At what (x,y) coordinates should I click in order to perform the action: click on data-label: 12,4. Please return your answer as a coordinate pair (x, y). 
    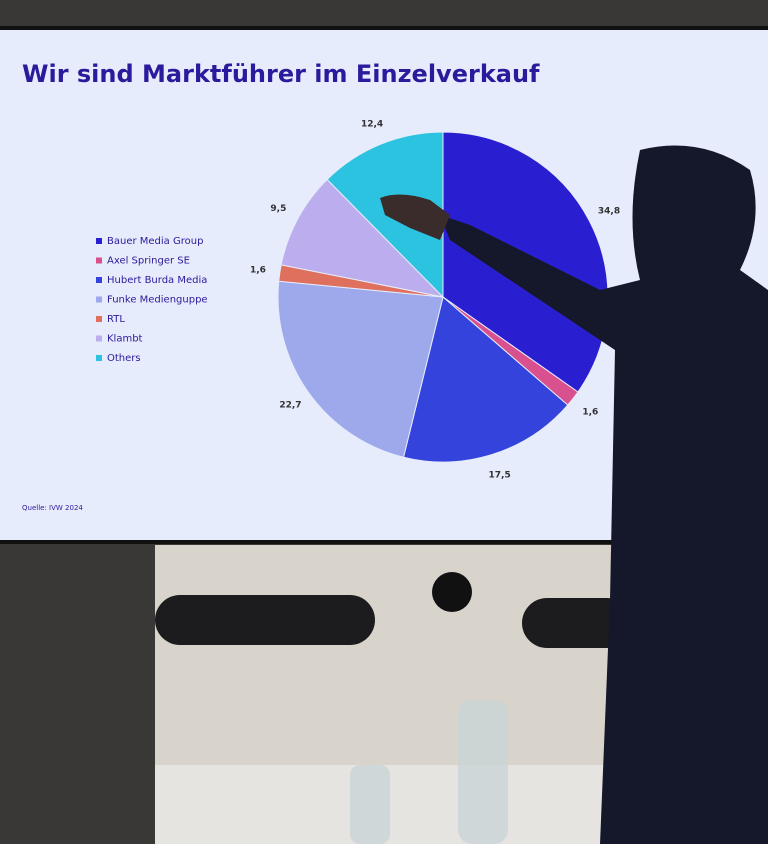
    Looking at the image, I should click on (372, 124).